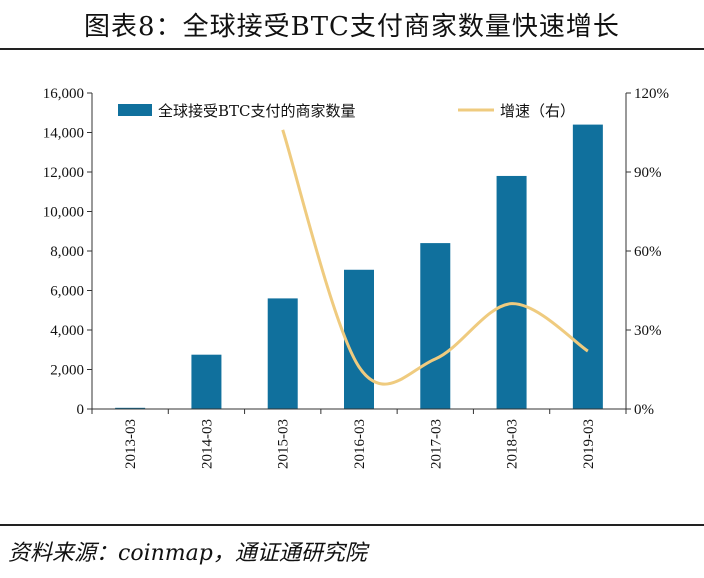  What do you see at coordinates (589, 444) in the screenshot?
I see `x-tick-label: 2019-03` at bounding box center [589, 444].